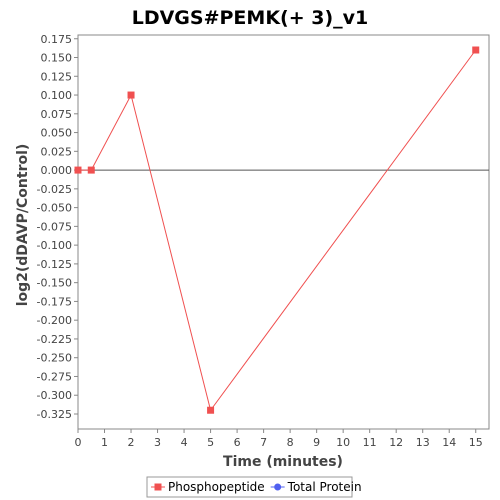 This screenshot has width=500, height=500. I want to click on y-tick-label: -0.150, so click(54, 283).